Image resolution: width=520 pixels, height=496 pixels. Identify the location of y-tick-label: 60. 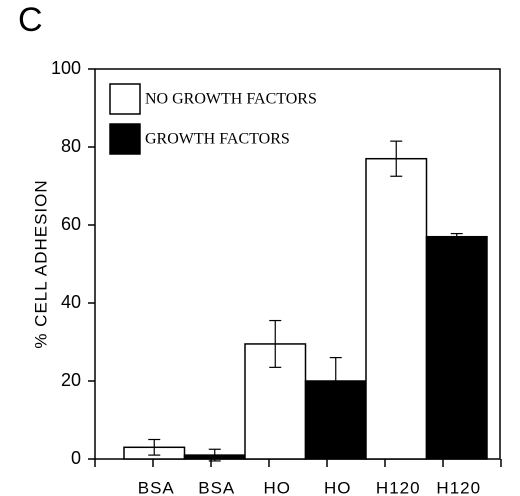
(71, 224).